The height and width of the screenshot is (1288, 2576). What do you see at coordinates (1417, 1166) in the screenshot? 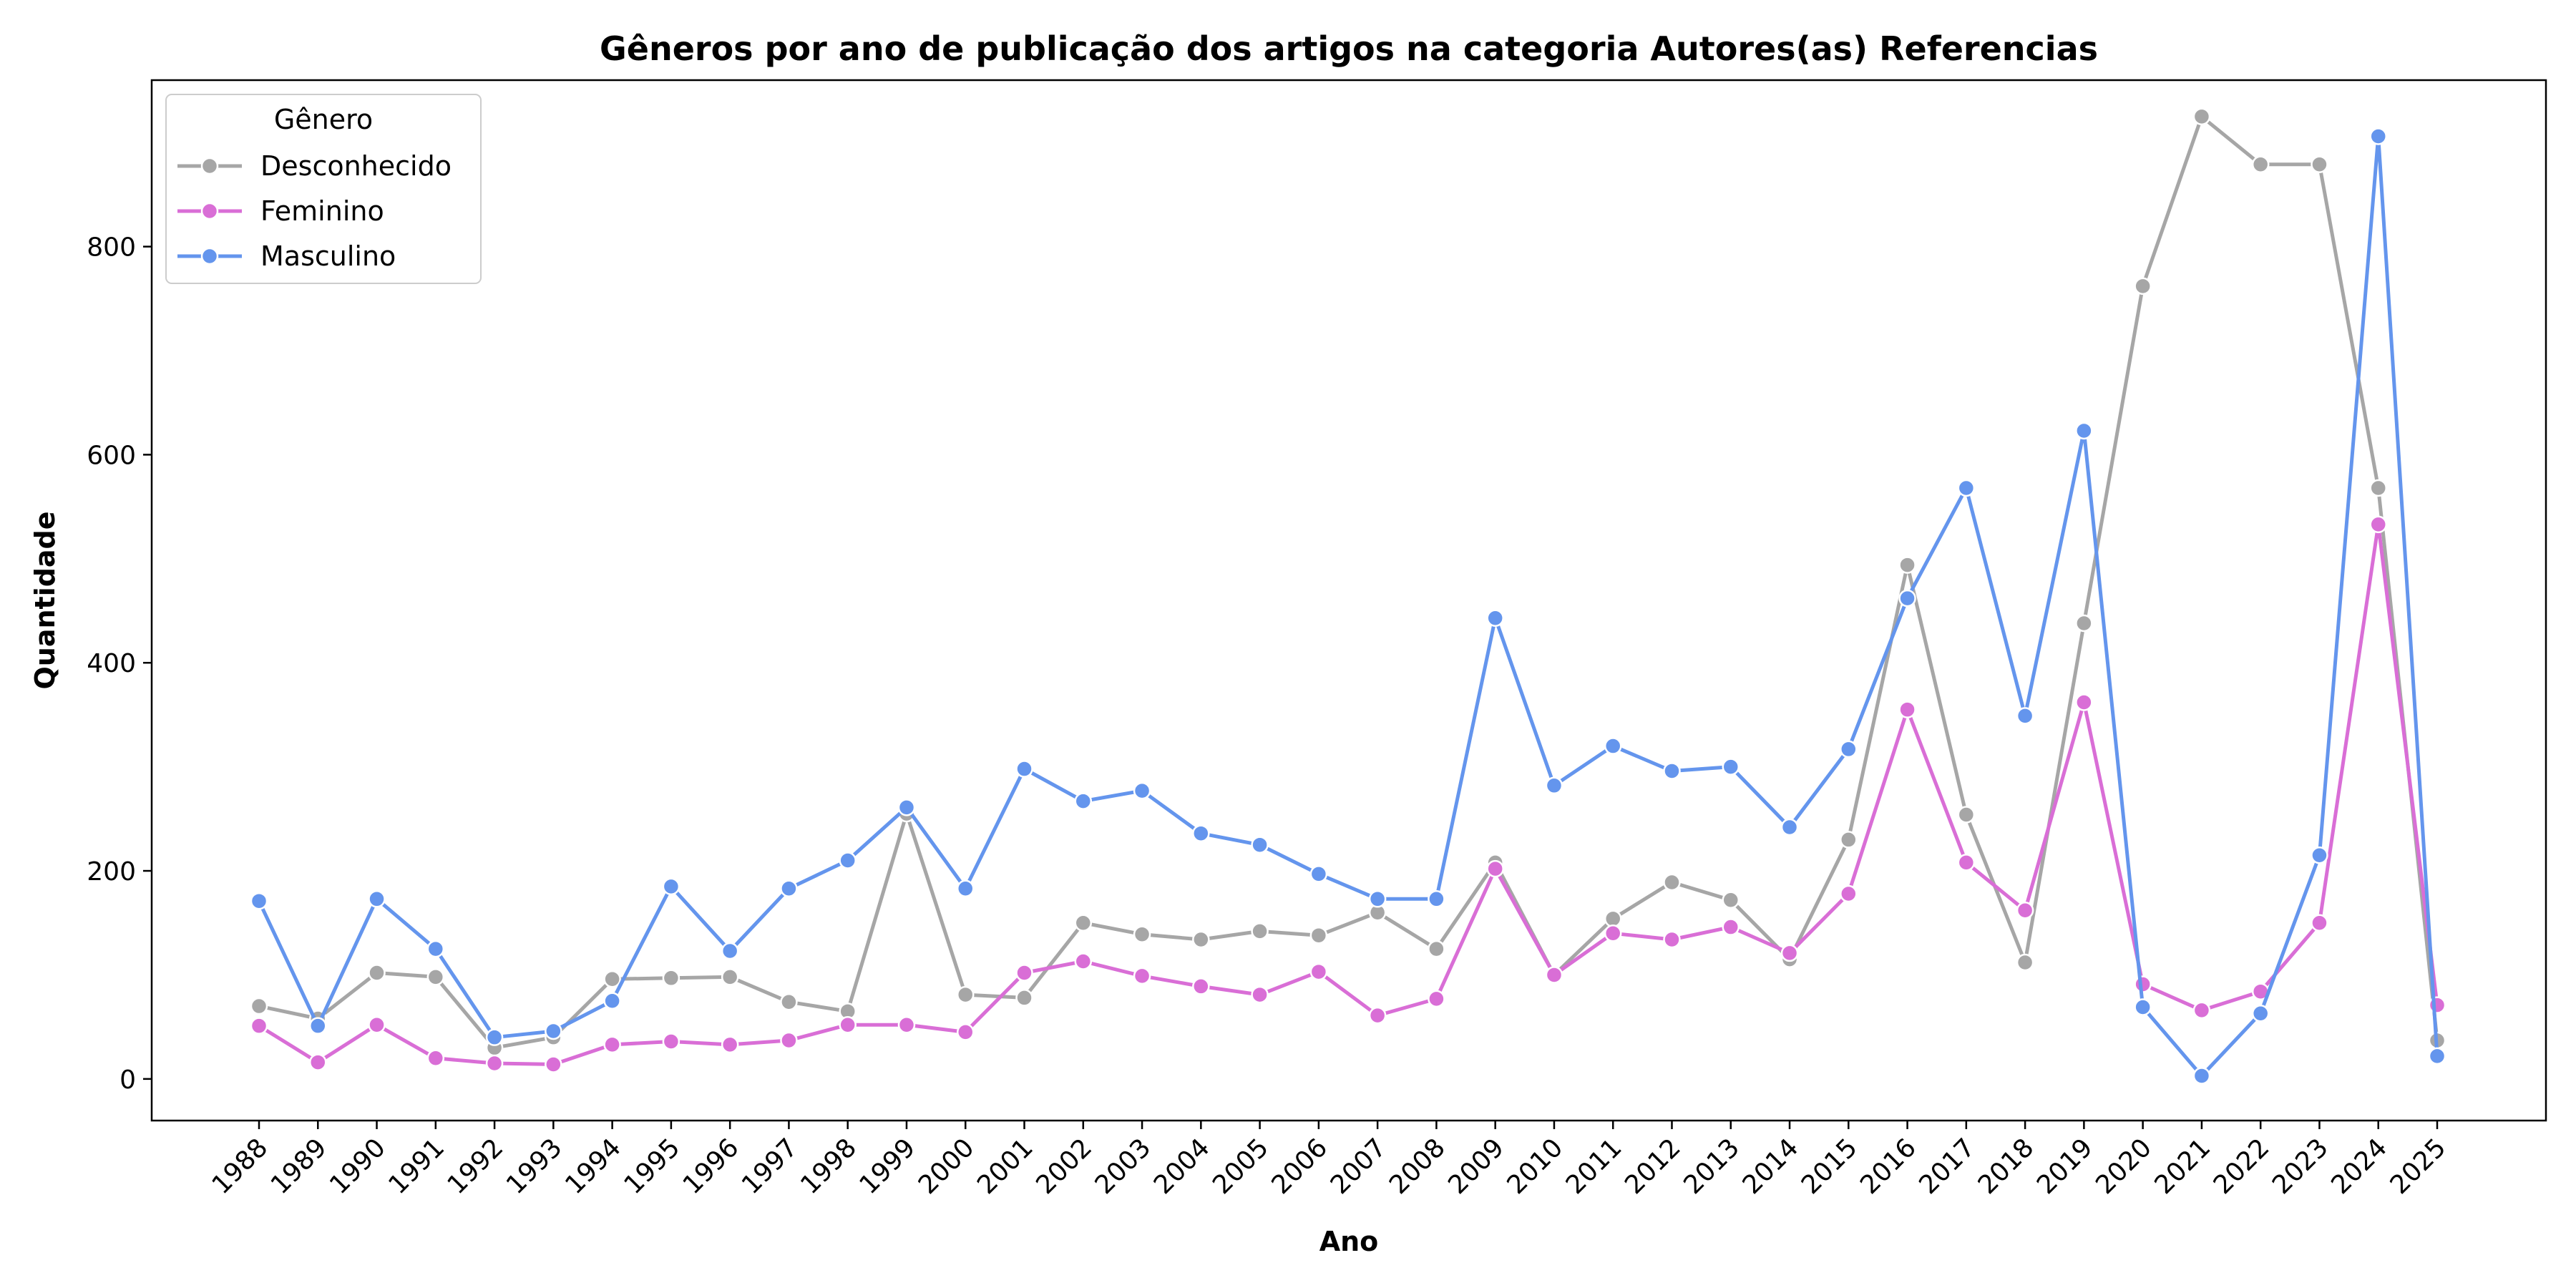
I see `x-tick-label: 2008` at bounding box center [1417, 1166].